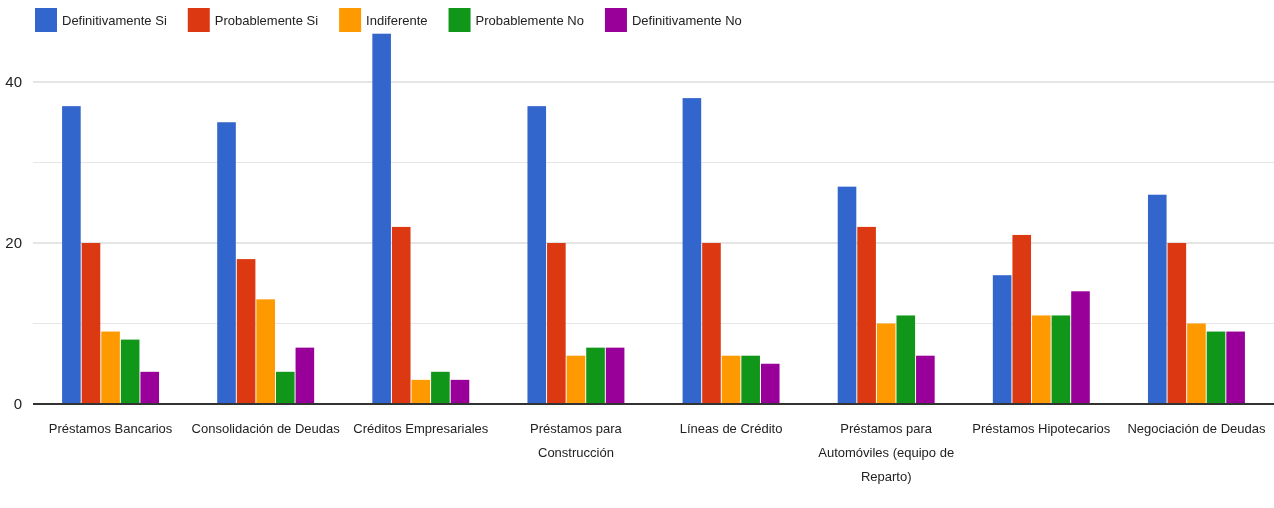 This screenshot has width=1274, height=508. I want to click on legend-label: Probablemente Si, so click(266, 20).